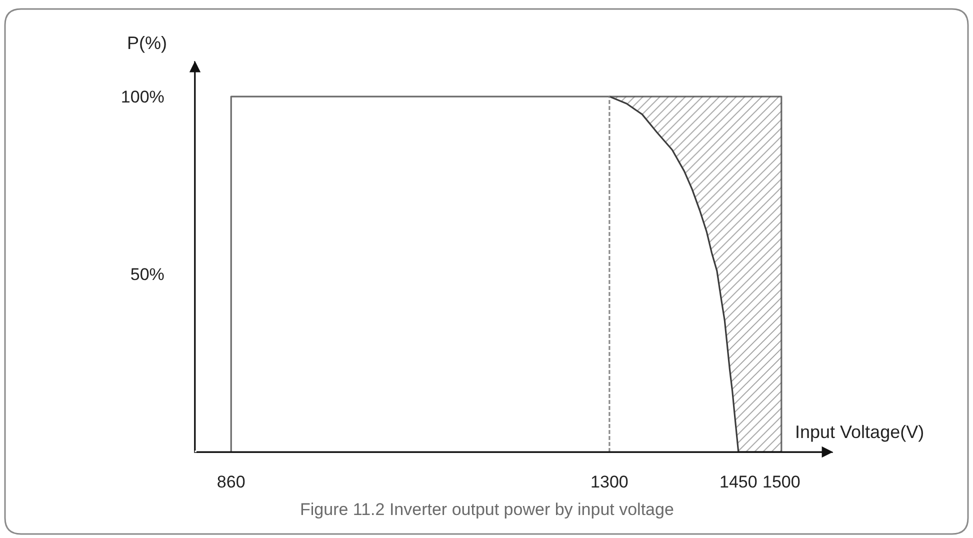 The height and width of the screenshot is (538, 973). Describe the element at coordinates (739, 482) in the screenshot. I see `x-tick-label: 1450` at that location.